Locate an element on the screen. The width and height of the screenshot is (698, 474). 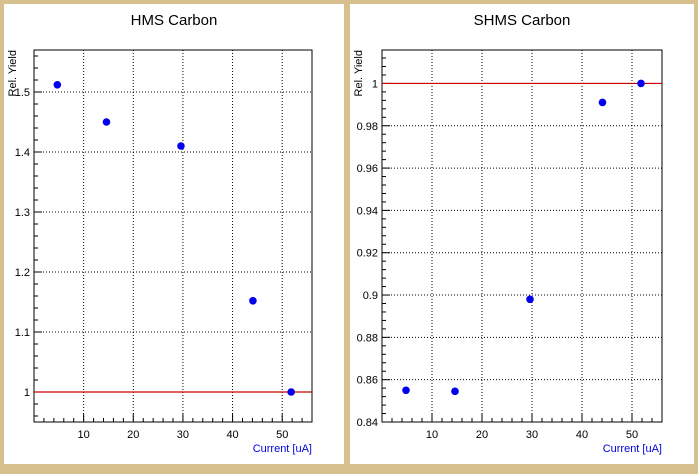
y-tick-label: 0.94 is located at coordinates (367, 211).